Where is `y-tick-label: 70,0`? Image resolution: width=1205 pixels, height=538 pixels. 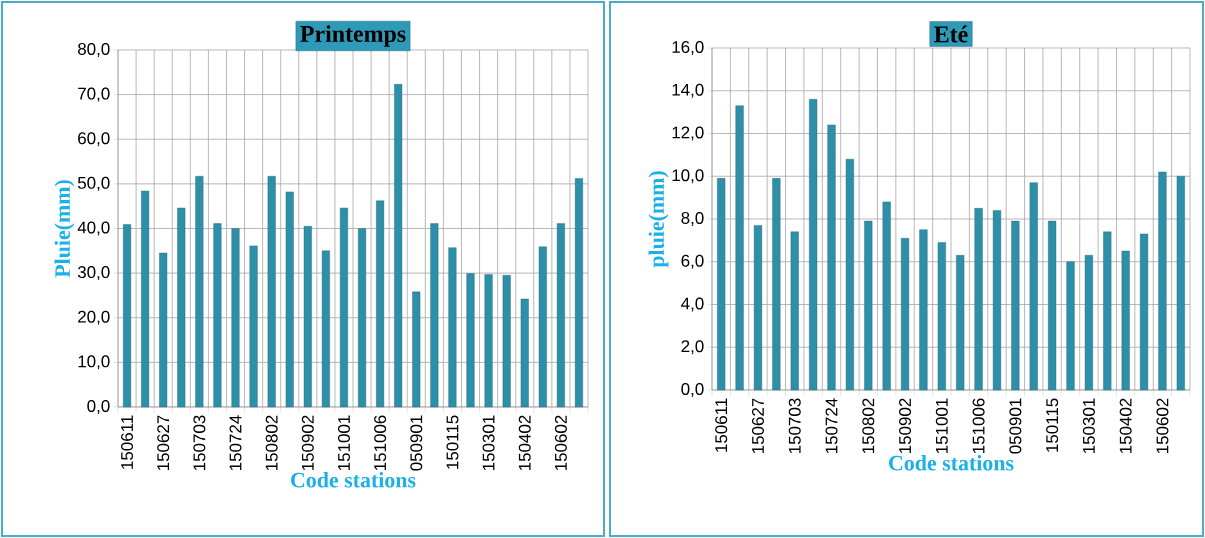
y-tick-label: 70,0 is located at coordinates (94, 94).